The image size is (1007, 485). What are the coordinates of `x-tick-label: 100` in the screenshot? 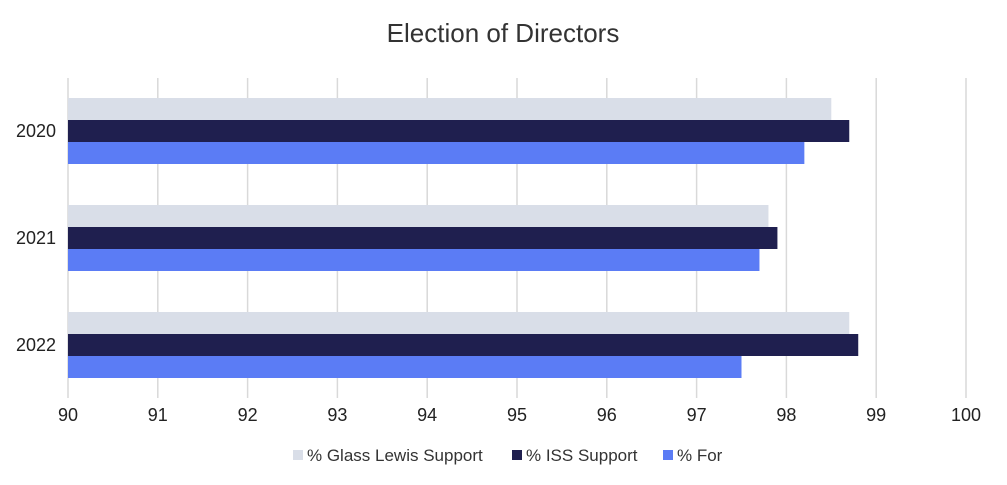 It's located at (966, 415).